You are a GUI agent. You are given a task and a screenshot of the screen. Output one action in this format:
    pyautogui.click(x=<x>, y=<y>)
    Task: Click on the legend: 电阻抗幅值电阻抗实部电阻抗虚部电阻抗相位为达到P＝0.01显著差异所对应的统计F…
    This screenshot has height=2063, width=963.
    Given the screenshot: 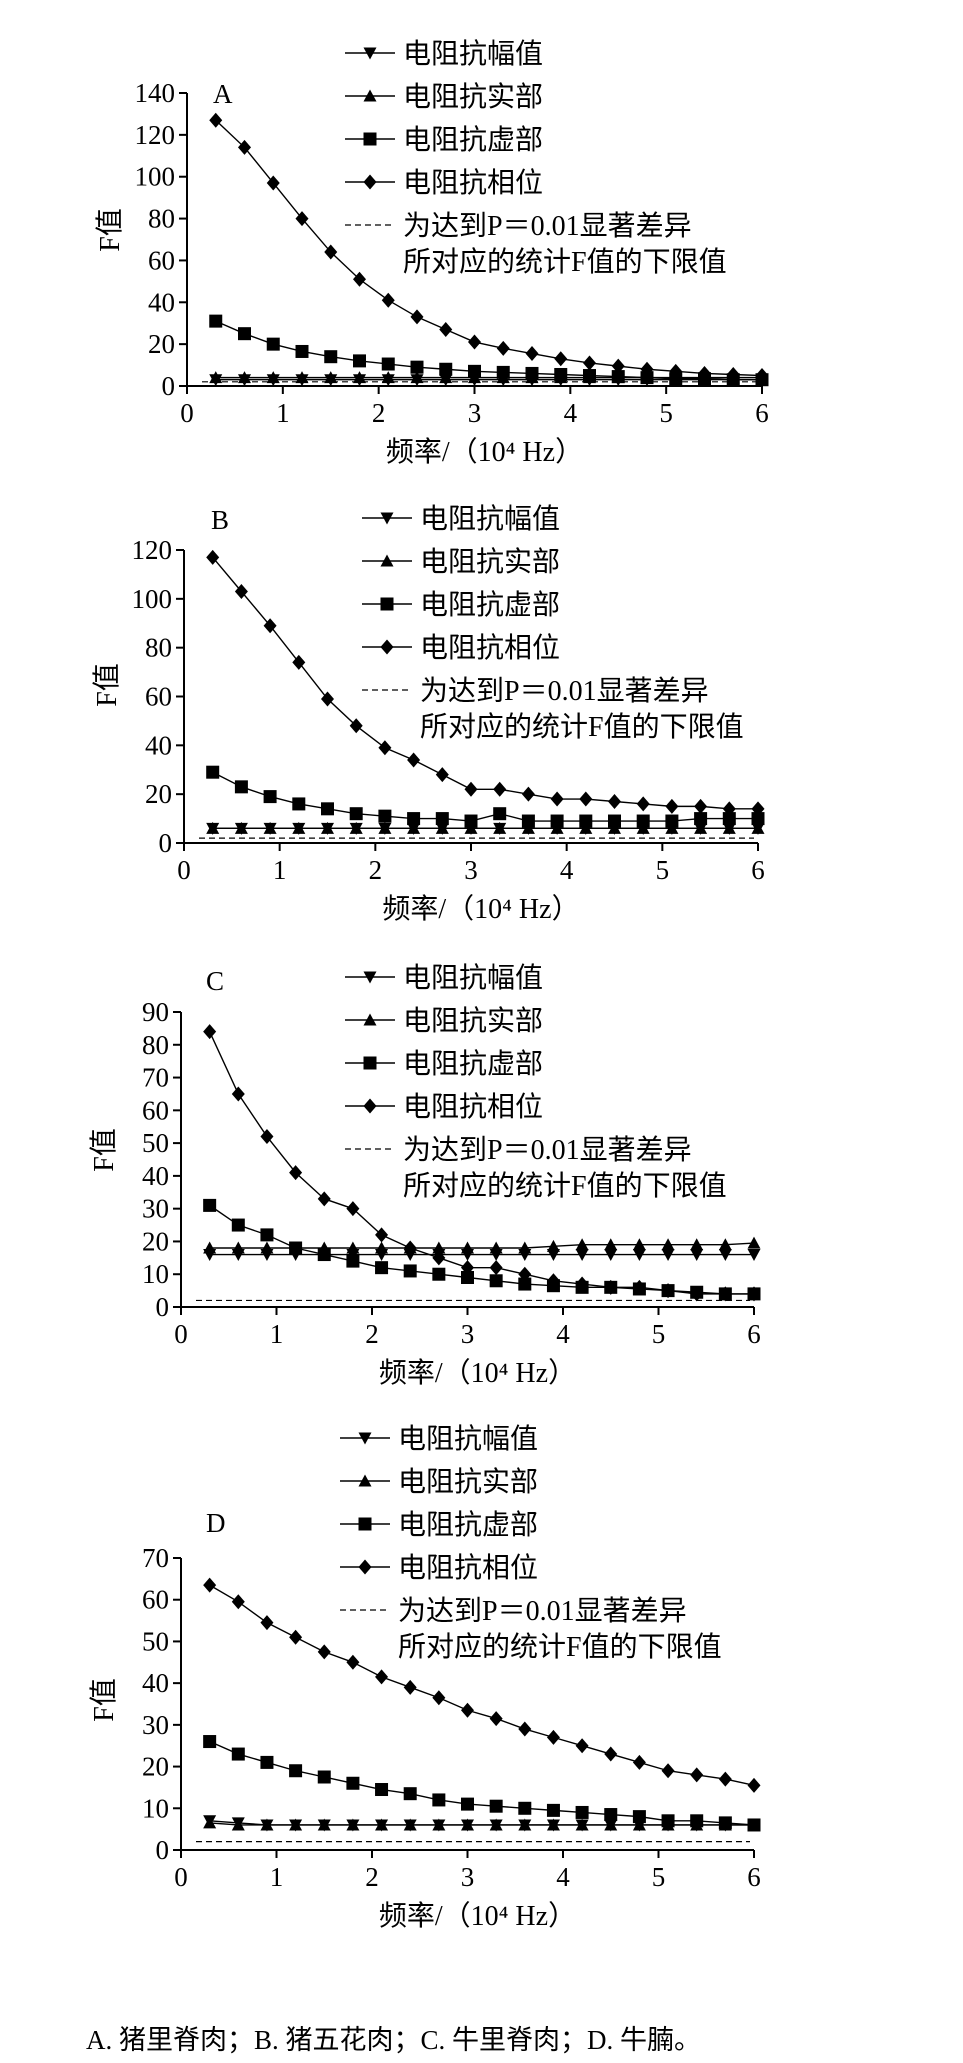 What is the action you would take?
    pyautogui.click(x=536, y=1082)
    